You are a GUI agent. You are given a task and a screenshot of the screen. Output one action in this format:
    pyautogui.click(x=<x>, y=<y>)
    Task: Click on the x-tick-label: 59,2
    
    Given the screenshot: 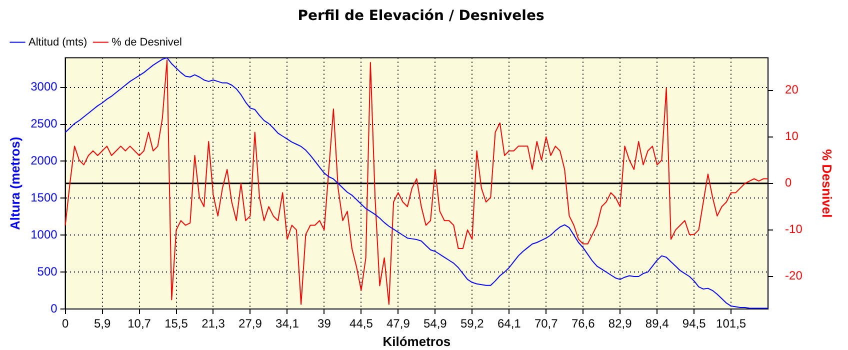 What is the action you would take?
    pyautogui.click(x=472, y=323)
    